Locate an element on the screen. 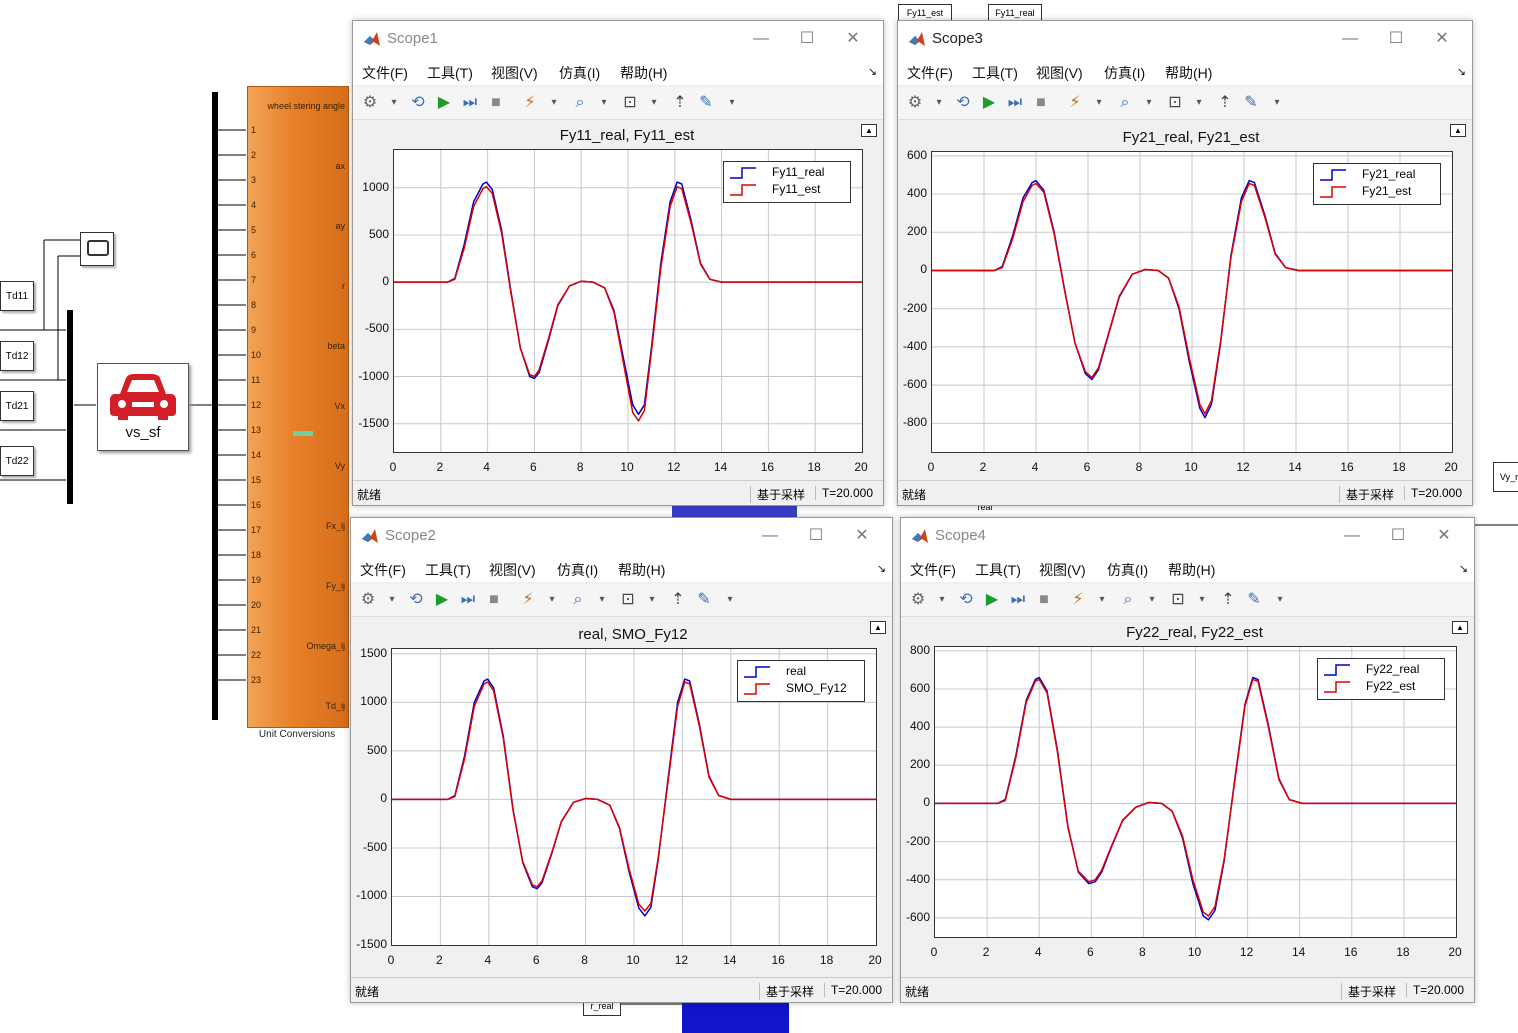  title-bar: Scope3 — ☐ ✕ is located at coordinates (1185, 39).